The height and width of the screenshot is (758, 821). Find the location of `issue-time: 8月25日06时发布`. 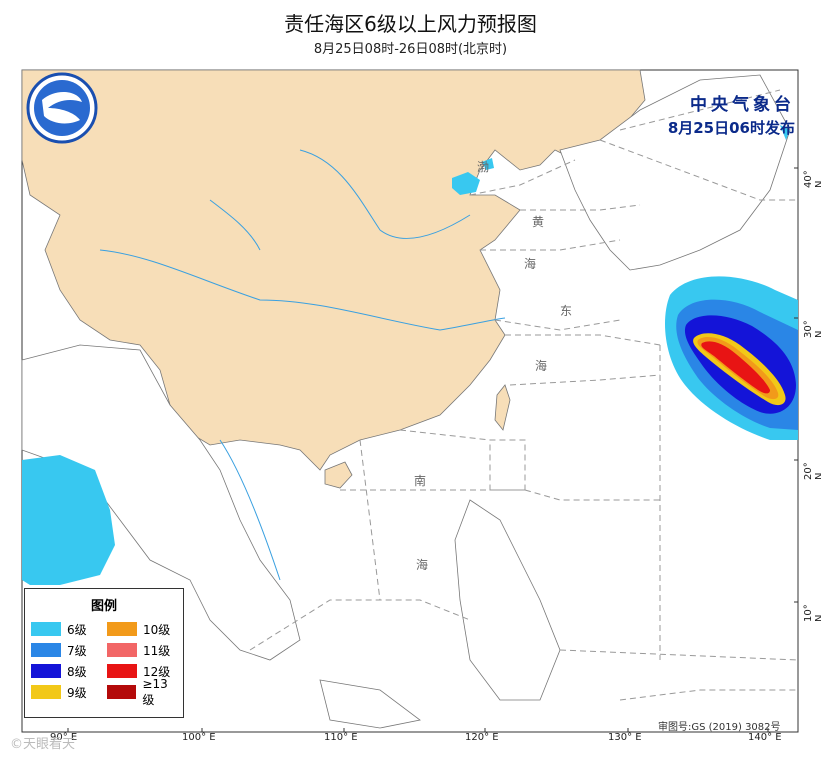

issue-time: 8月25日06时发布 is located at coordinates (731, 128).